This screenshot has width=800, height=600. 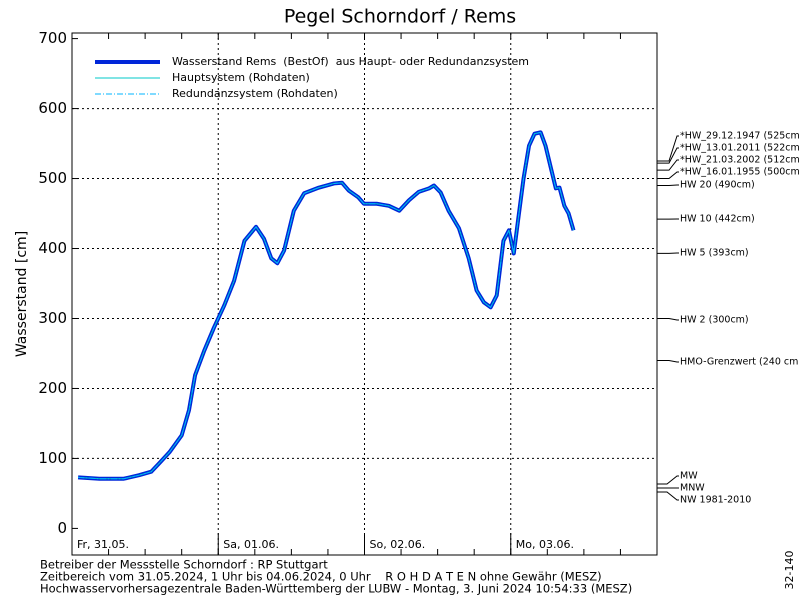 What do you see at coordinates (52, 38) in the screenshot?
I see `y-tick-label: 700` at bounding box center [52, 38].